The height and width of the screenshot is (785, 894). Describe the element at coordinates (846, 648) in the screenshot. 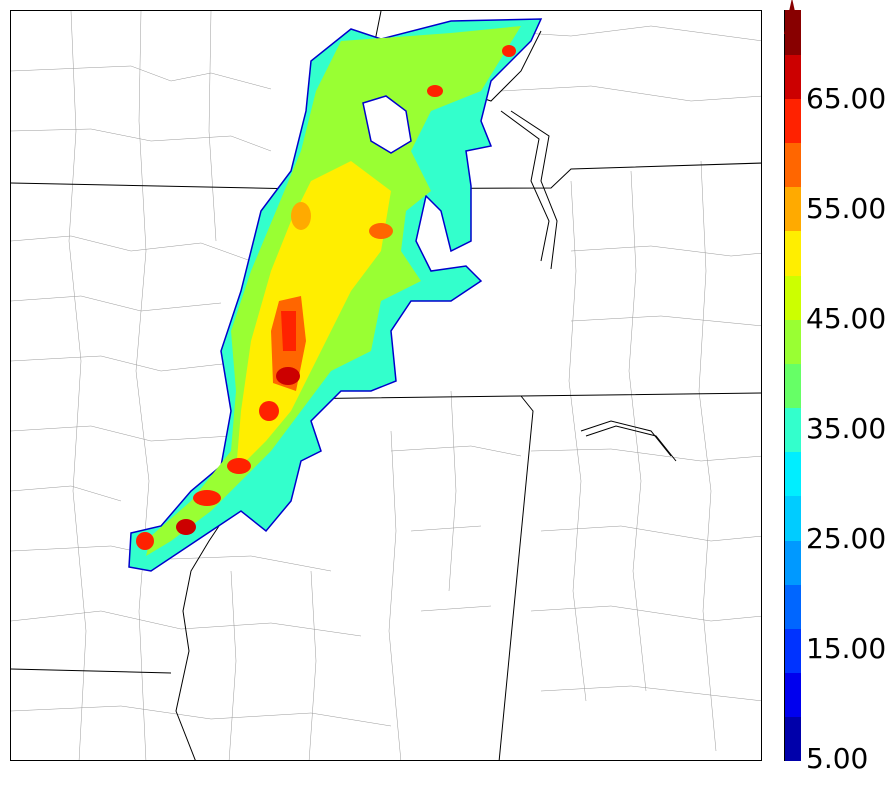

I see `colorbar-label-15: 15.00` at that location.